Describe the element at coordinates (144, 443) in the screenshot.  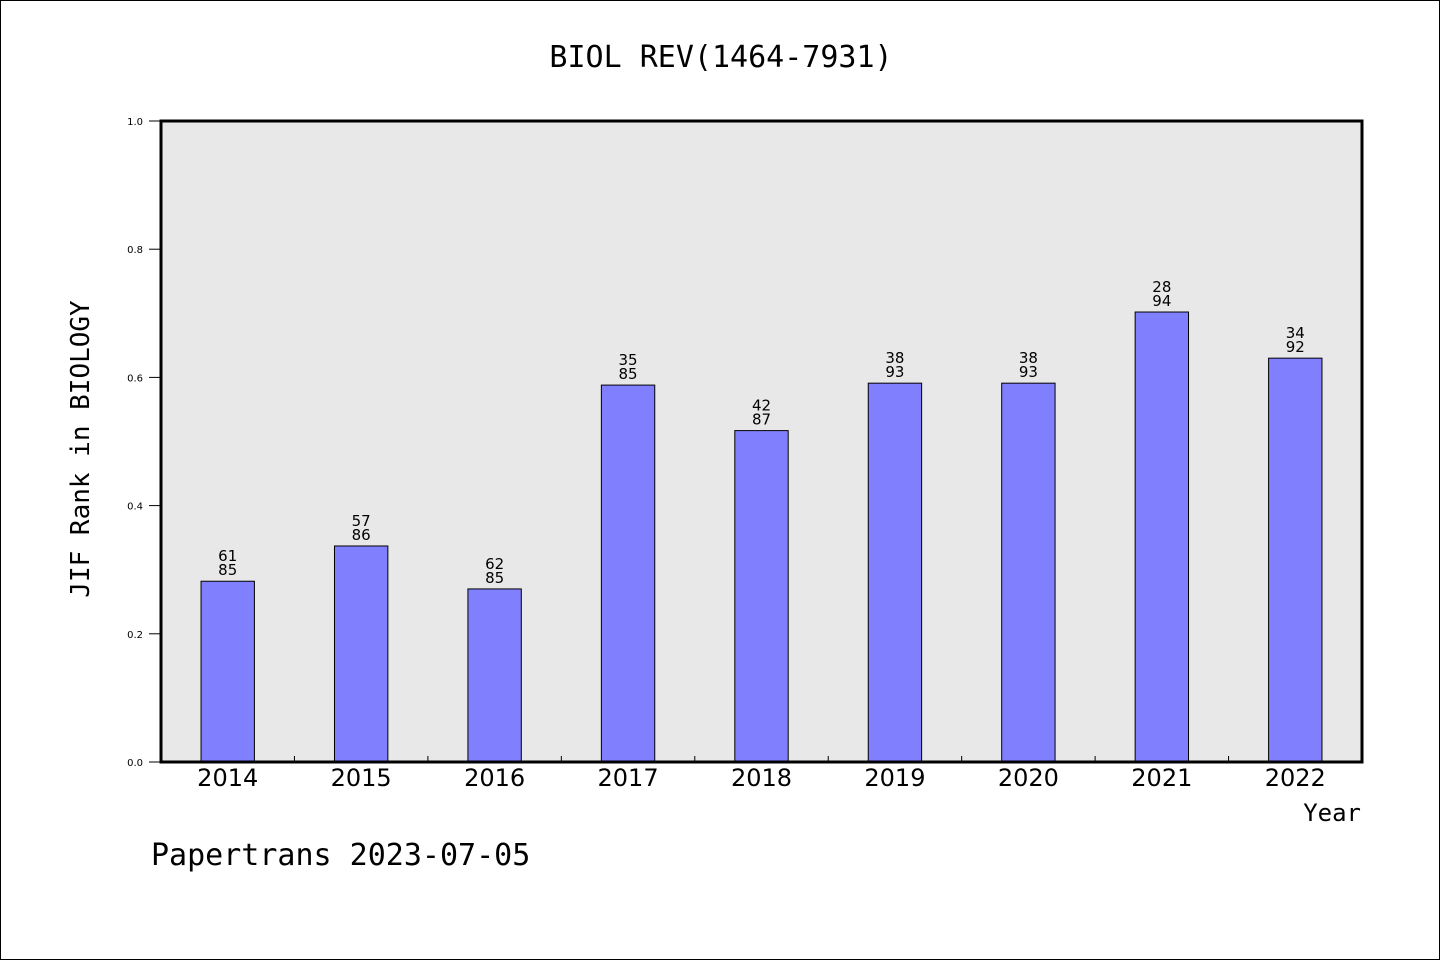
I see `y-axis: 0.0 0.2 0.4 0.6 0.8 1.0` at that location.